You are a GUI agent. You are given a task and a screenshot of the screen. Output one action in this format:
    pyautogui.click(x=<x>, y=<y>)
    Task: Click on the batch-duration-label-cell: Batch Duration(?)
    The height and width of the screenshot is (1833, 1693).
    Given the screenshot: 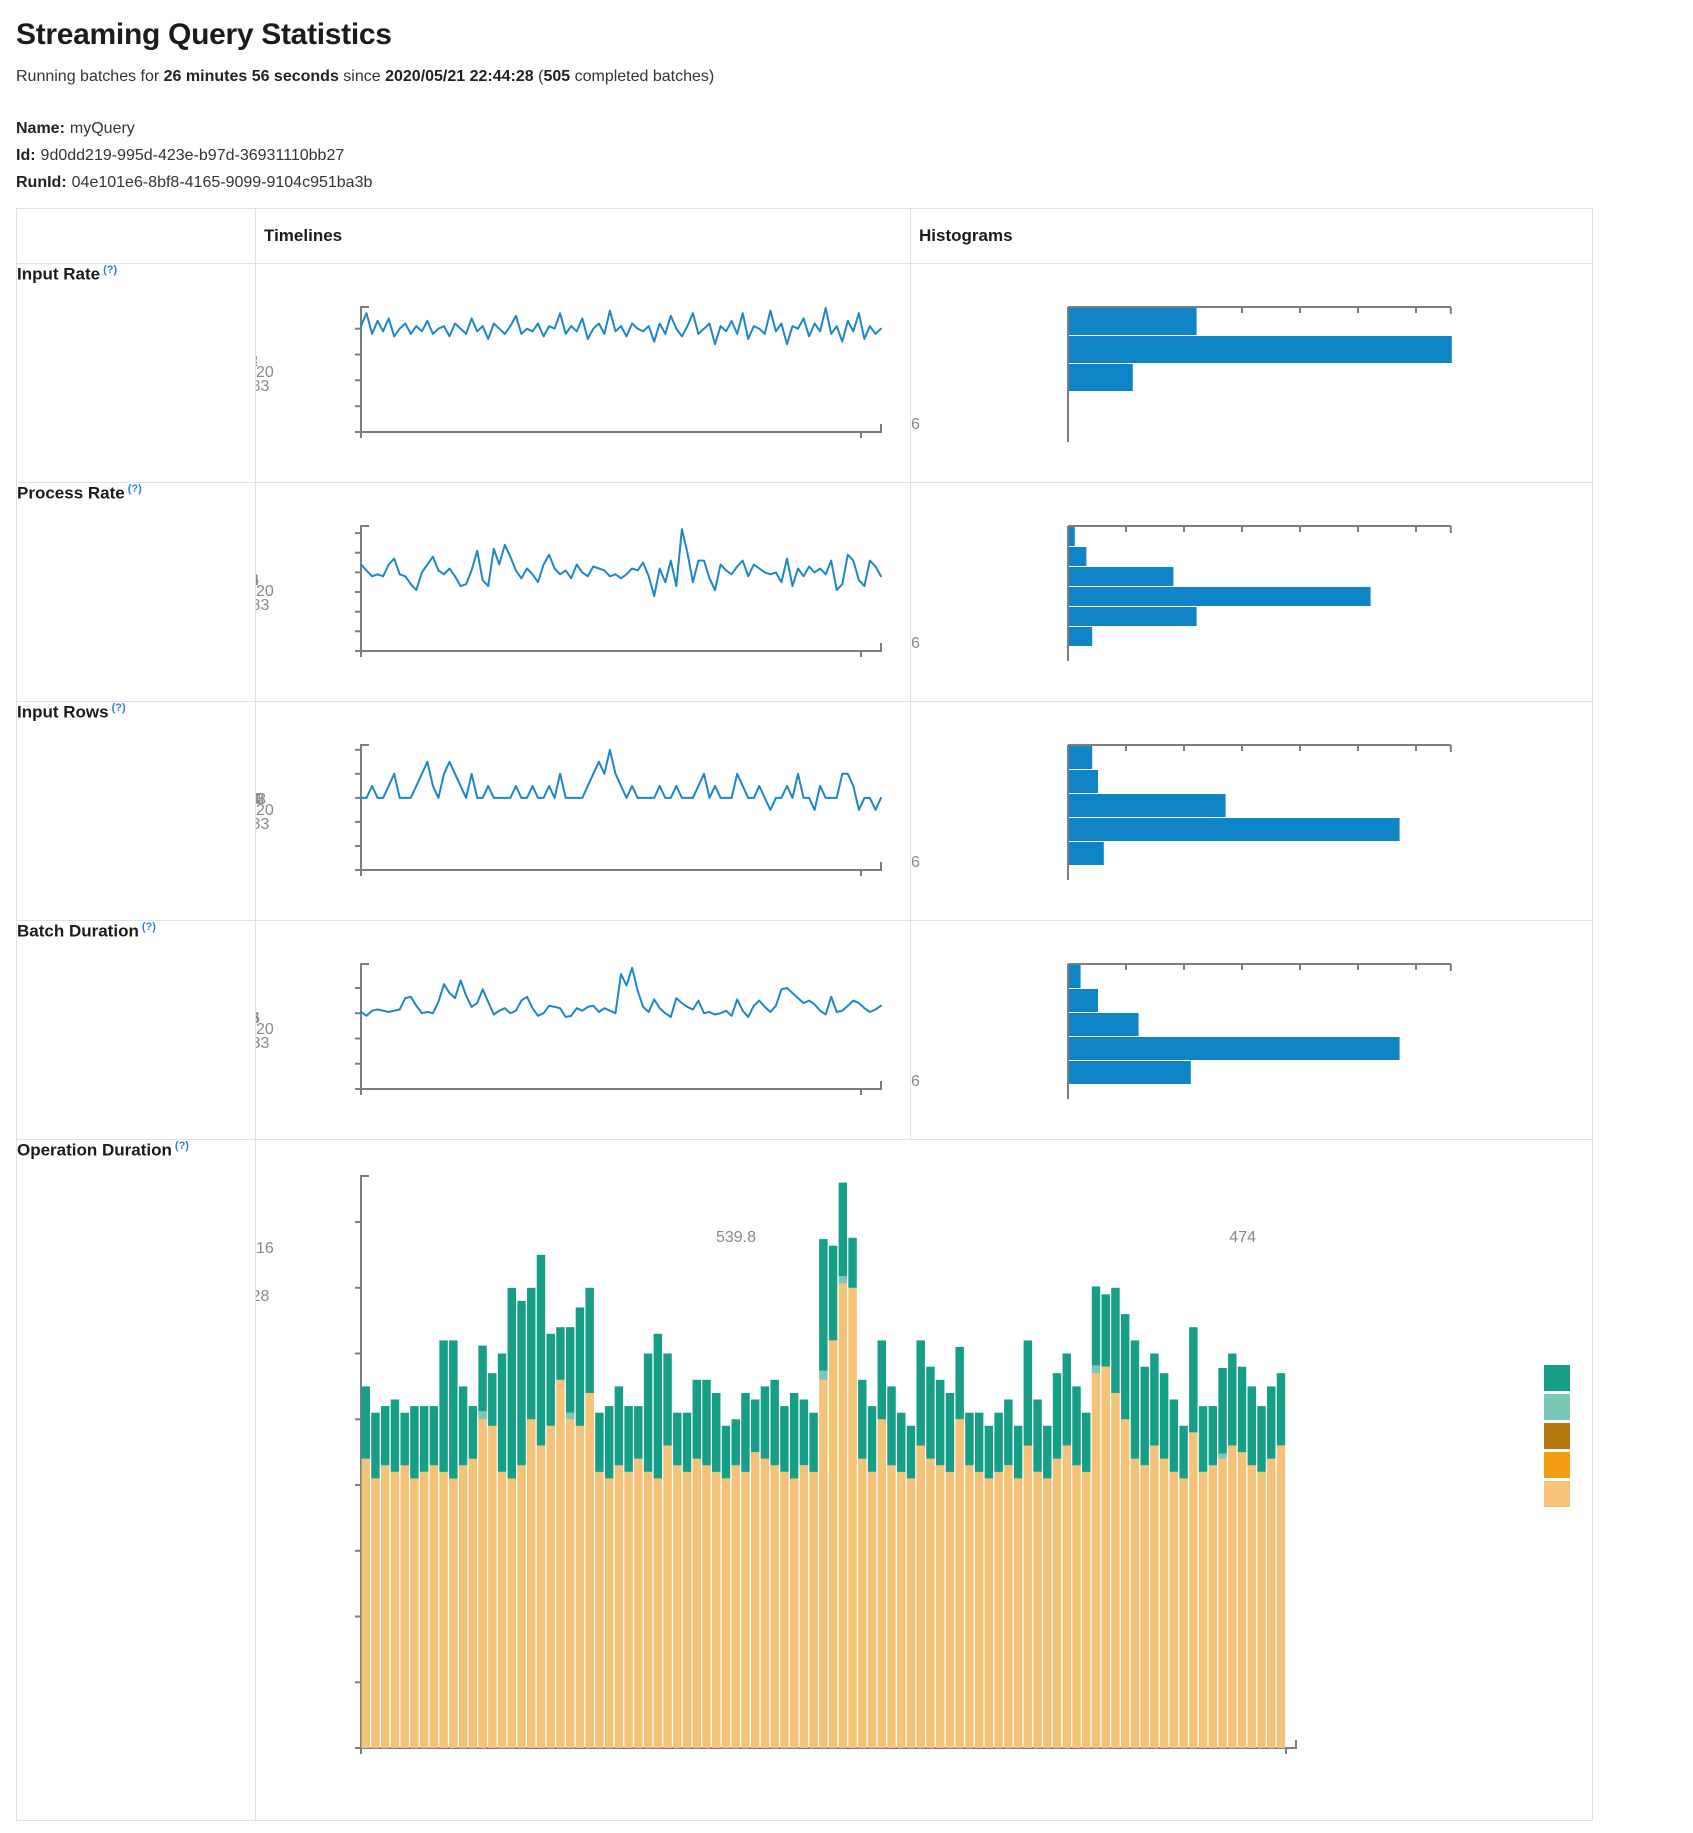 What is the action you would take?
    pyautogui.click(x=136, y=1030)
    